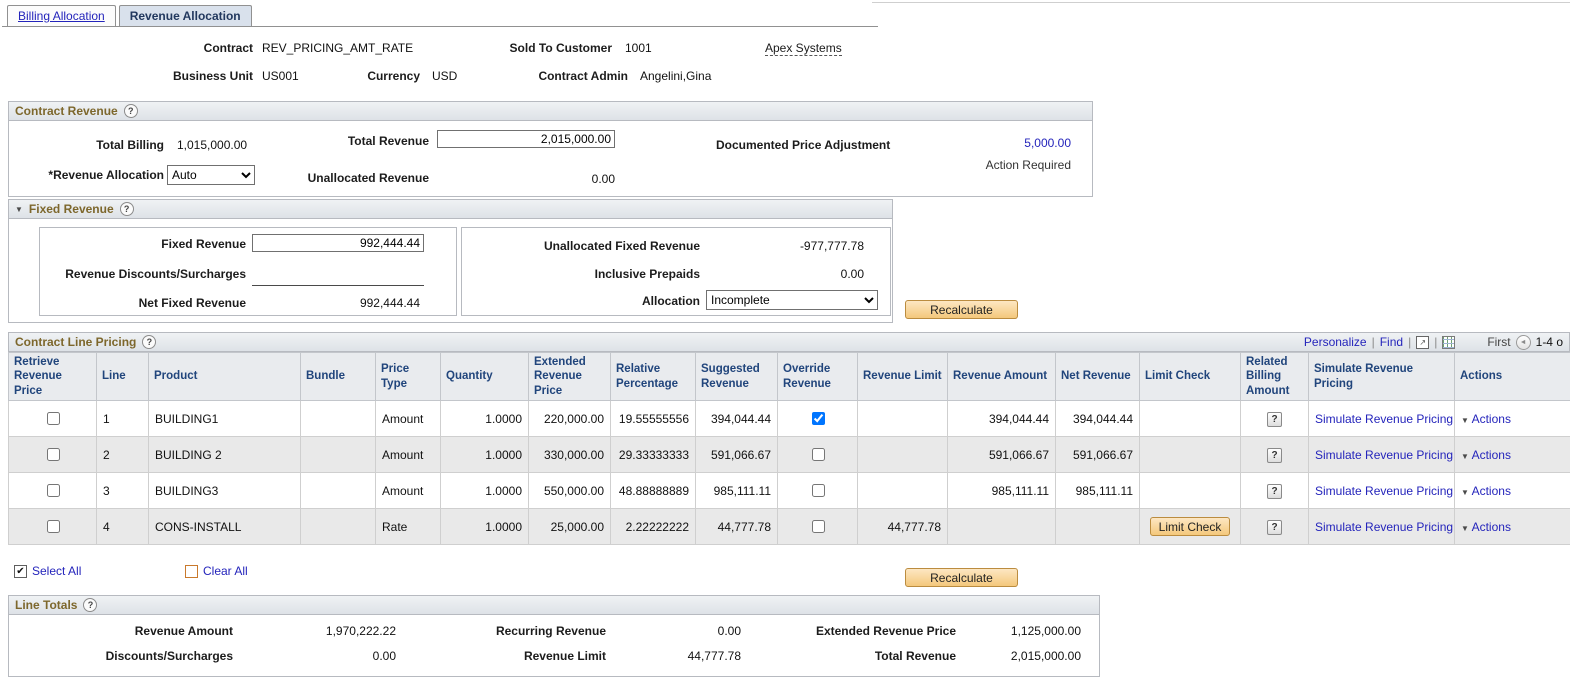 The width and height of the screenshot is (1570, 695). I want to click on documented-price-adjustment-label: Documented Price Adjustment, so click(803, 145).